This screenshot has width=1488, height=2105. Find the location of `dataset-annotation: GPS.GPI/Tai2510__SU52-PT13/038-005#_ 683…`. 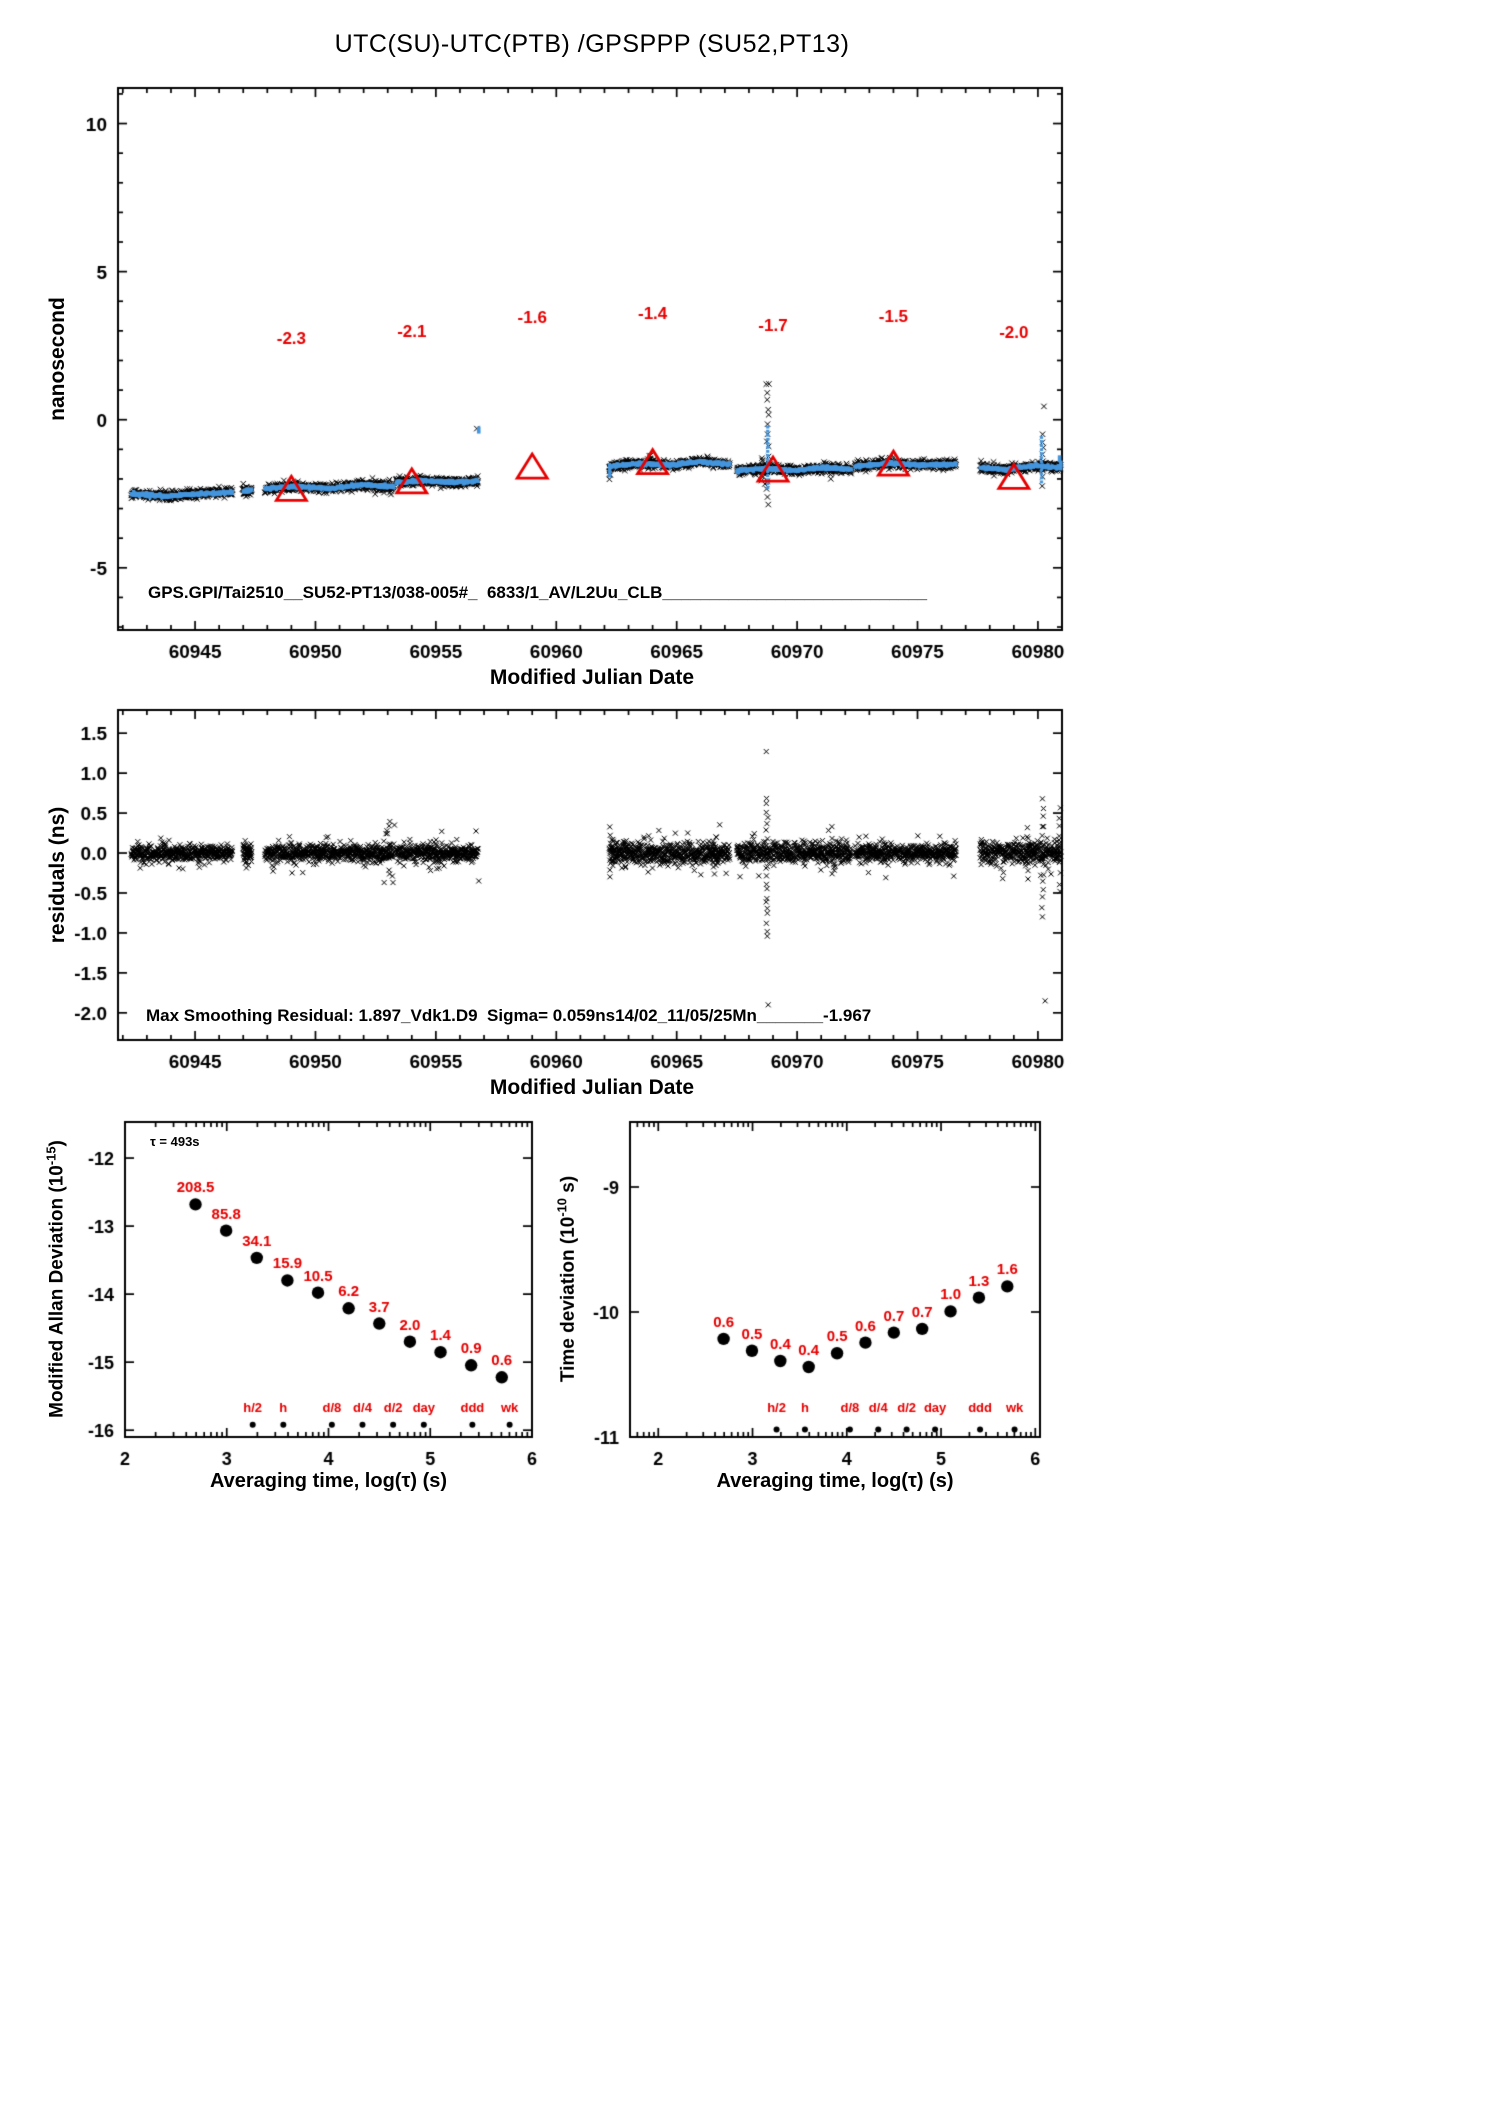

dataset-annotation: GPS.GPI/Tai2510__SU52-PT13/038-005#_ 683… is located at coordinates (538, 592).